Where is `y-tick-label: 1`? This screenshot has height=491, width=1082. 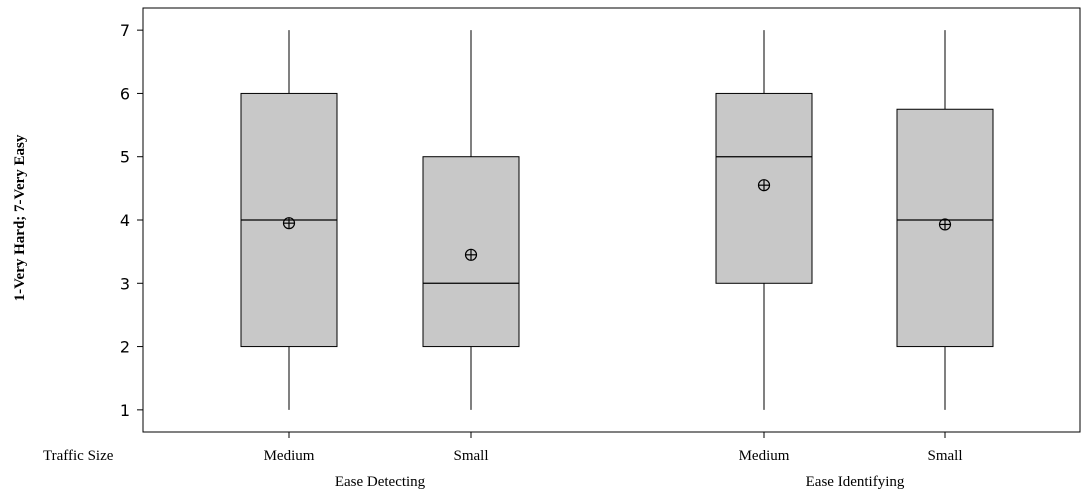 y-tick-label: 1 is located at coordinates (125, 410).